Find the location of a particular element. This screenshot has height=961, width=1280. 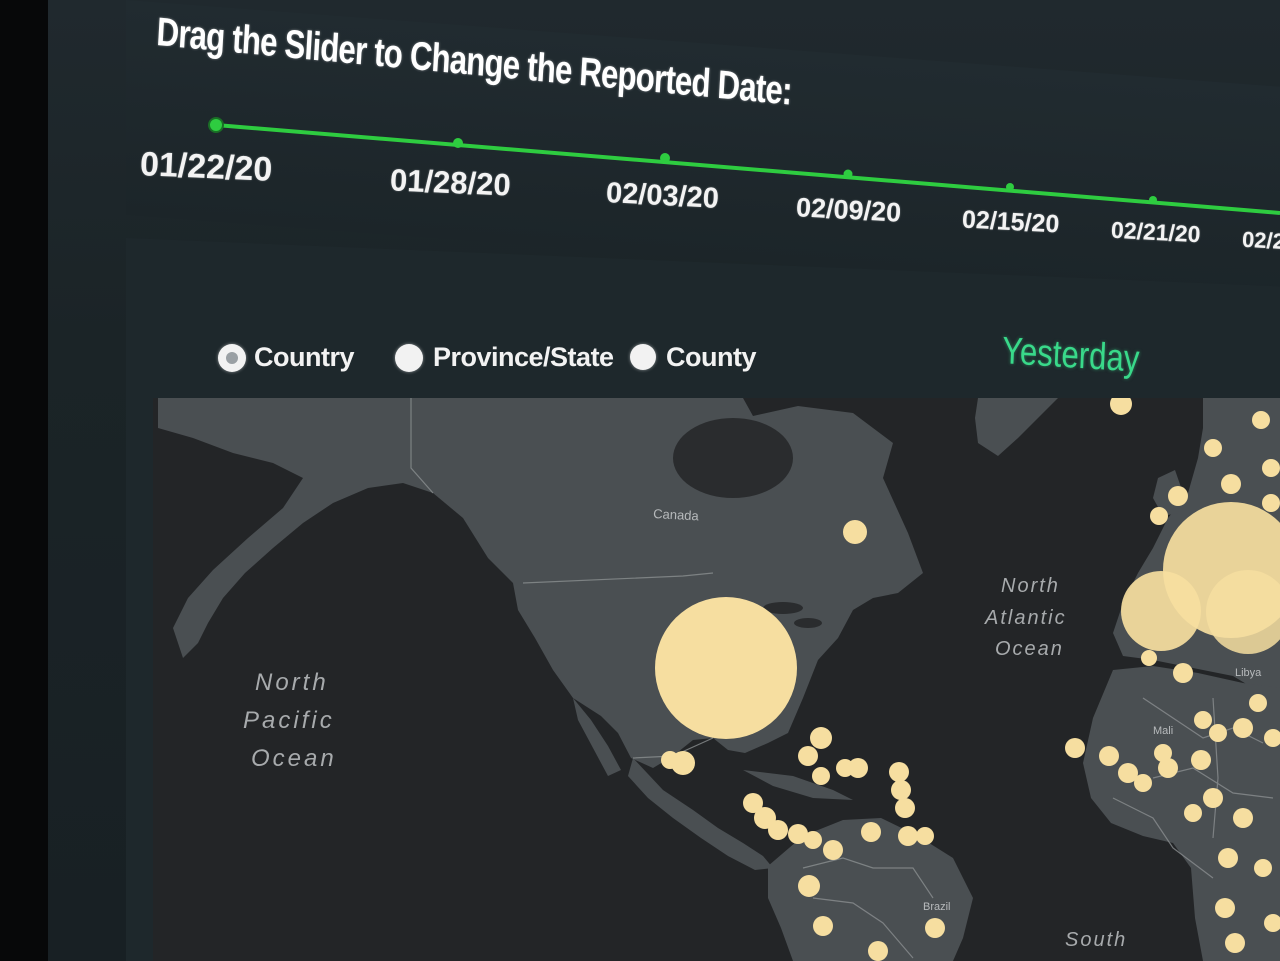

label-north-pacific-1: North is located at coordinates (292, 682).